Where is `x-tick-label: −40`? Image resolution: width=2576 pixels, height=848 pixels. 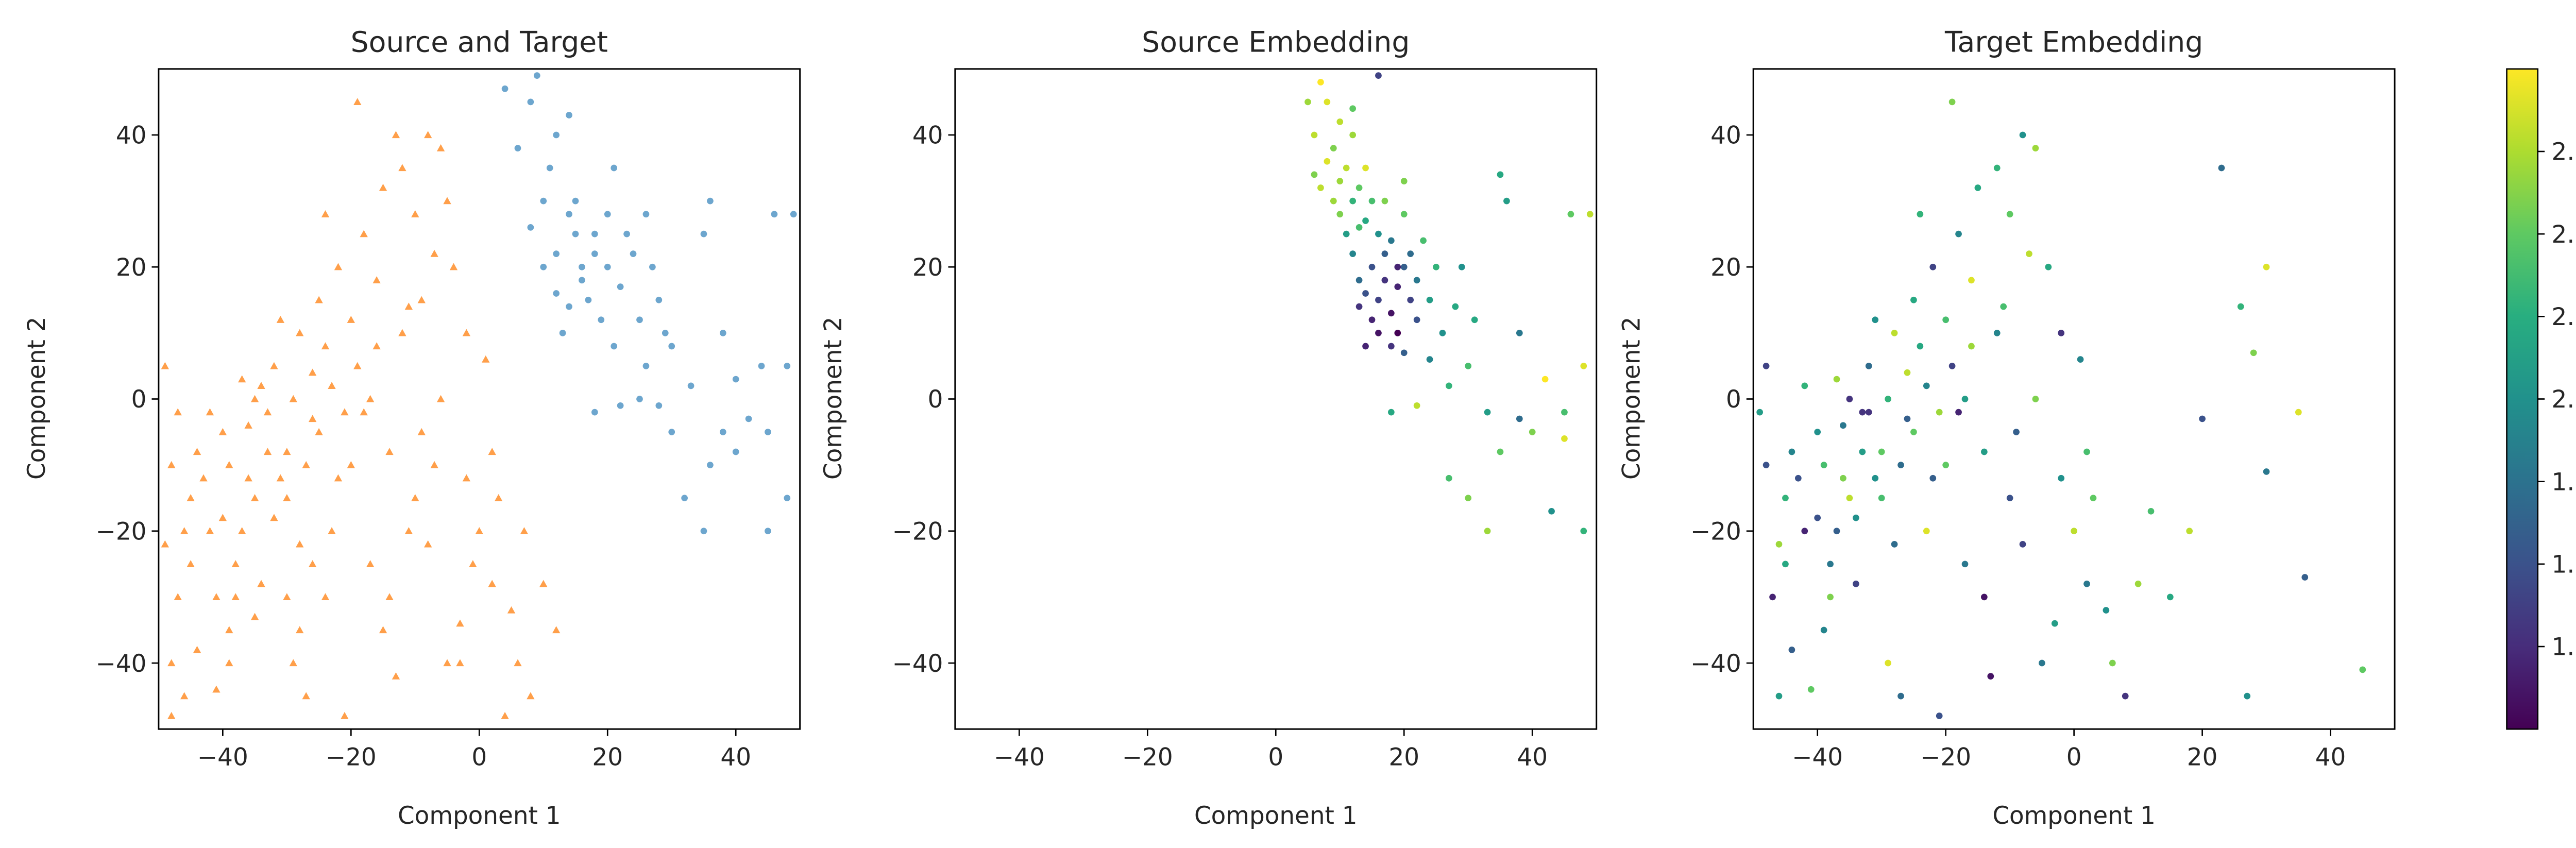
x-tick-label: −40 is located at coordinates (1817, 757).